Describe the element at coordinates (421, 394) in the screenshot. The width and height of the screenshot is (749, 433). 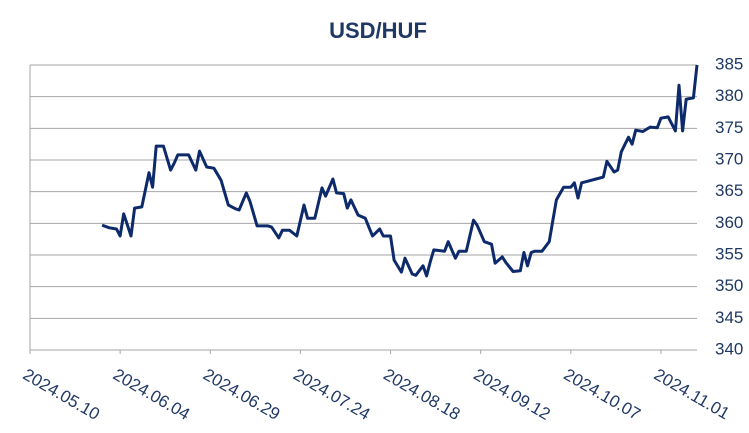
I see `x-tick-label: 2024.08.18` at that location.